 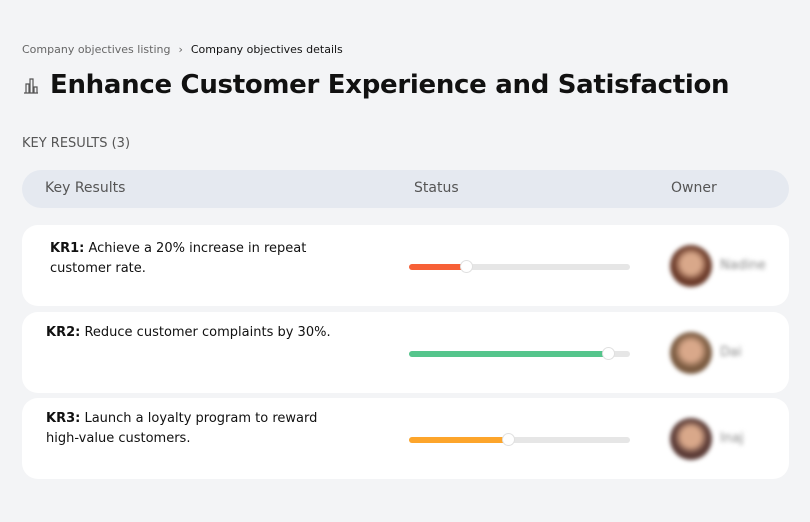 What do you see at coordinates (405, 189) in the screenshot?
I see `table-header: Key Results Status Owner` at bounding box center [405, 189].